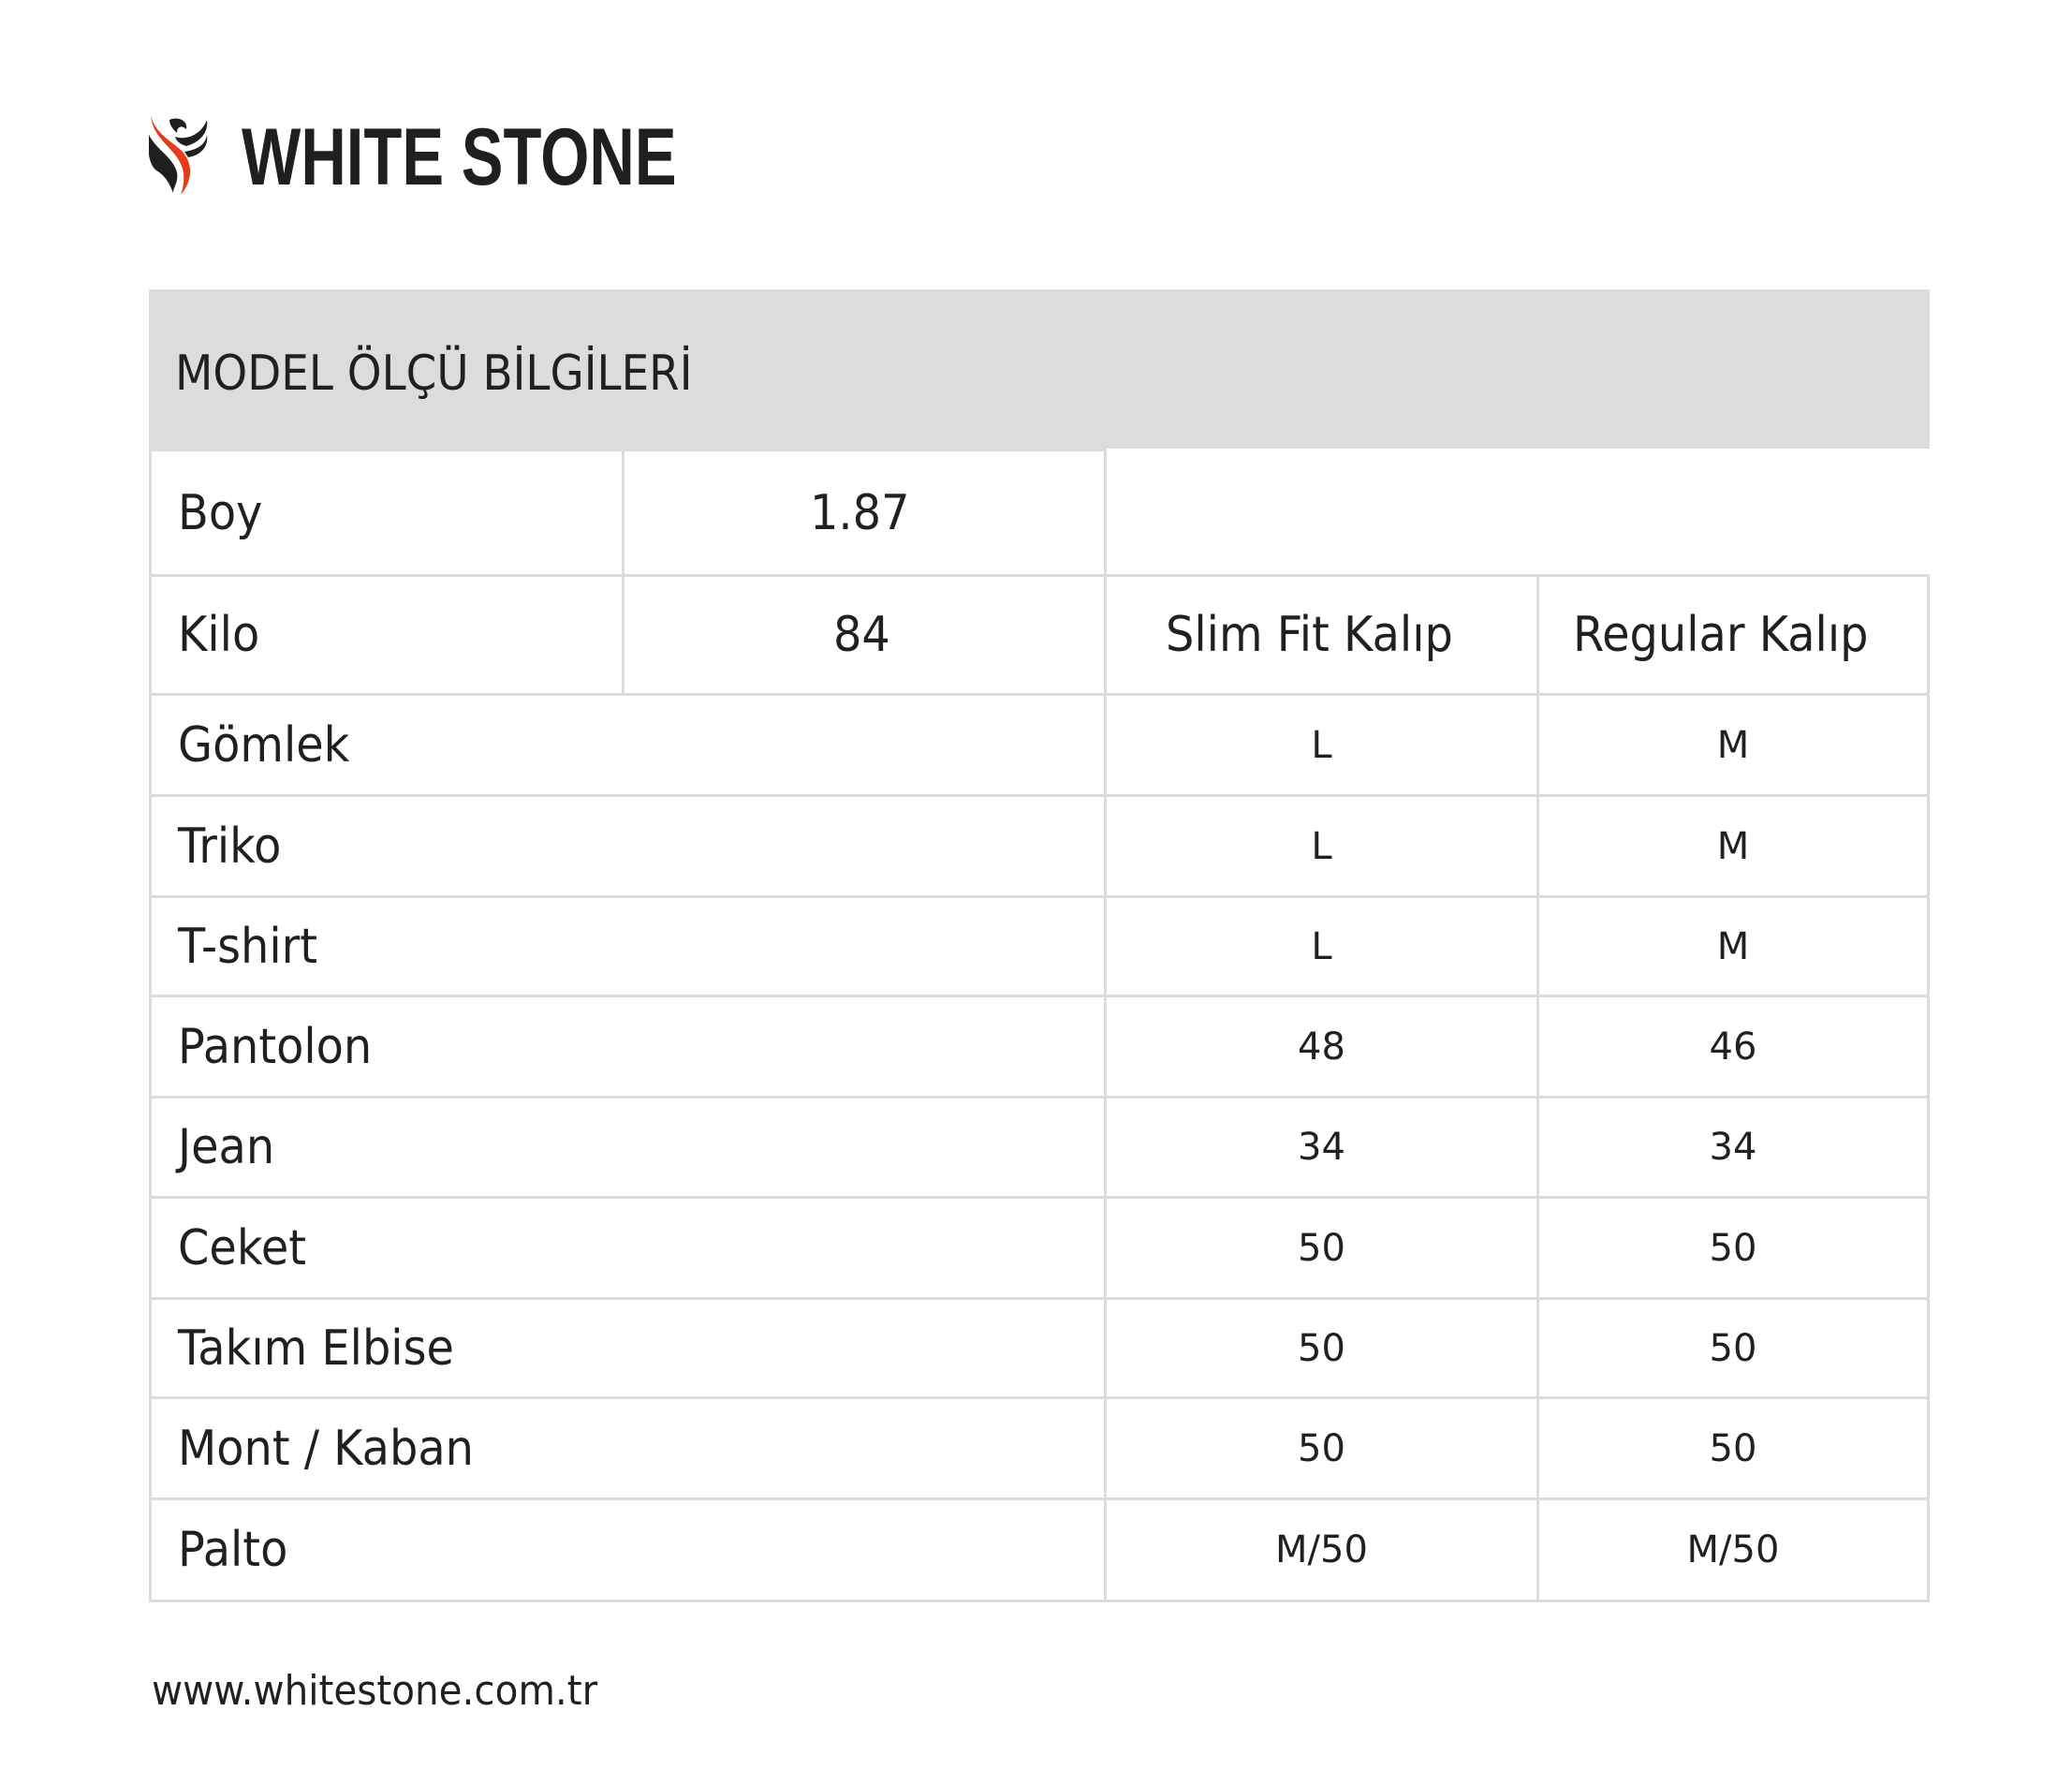 The image size is (2072, 1770). I want to click on row-label: Jean, so click(628, 1147).